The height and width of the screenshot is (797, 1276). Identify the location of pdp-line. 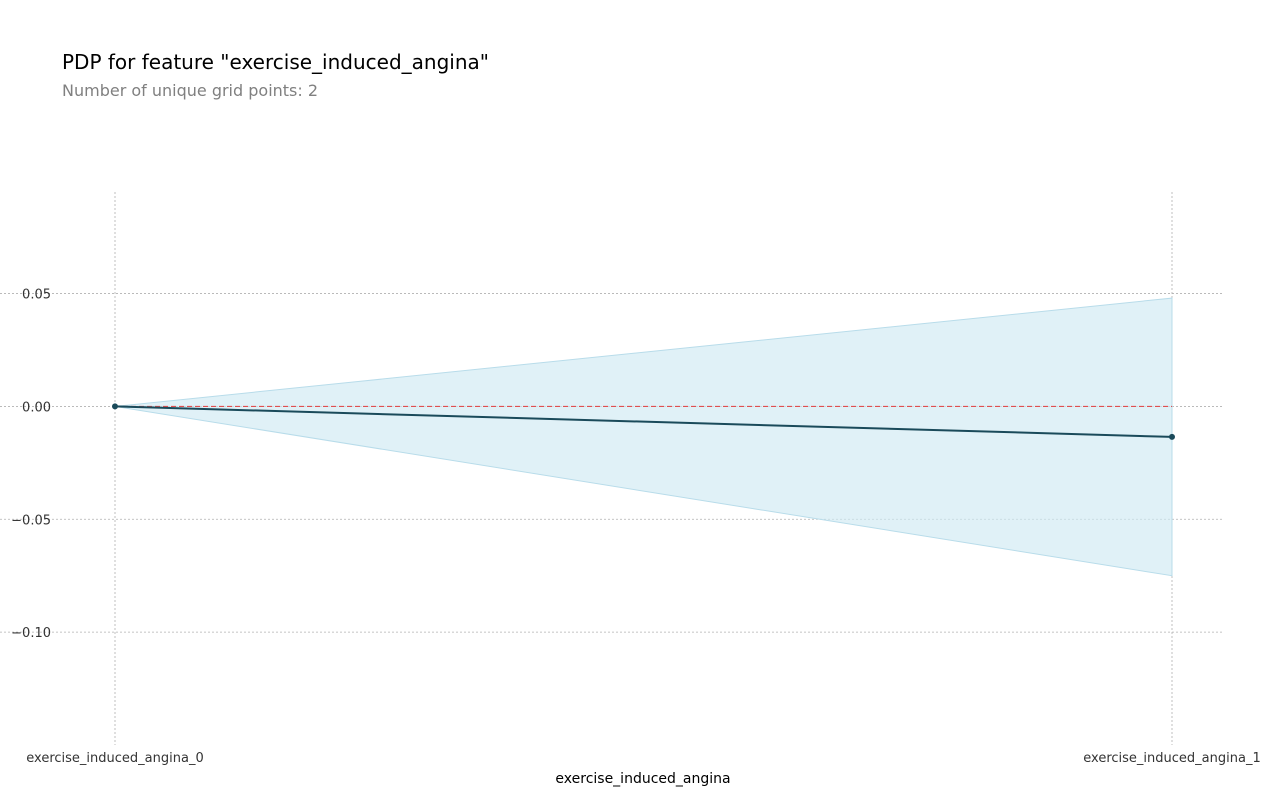
(643, 421).